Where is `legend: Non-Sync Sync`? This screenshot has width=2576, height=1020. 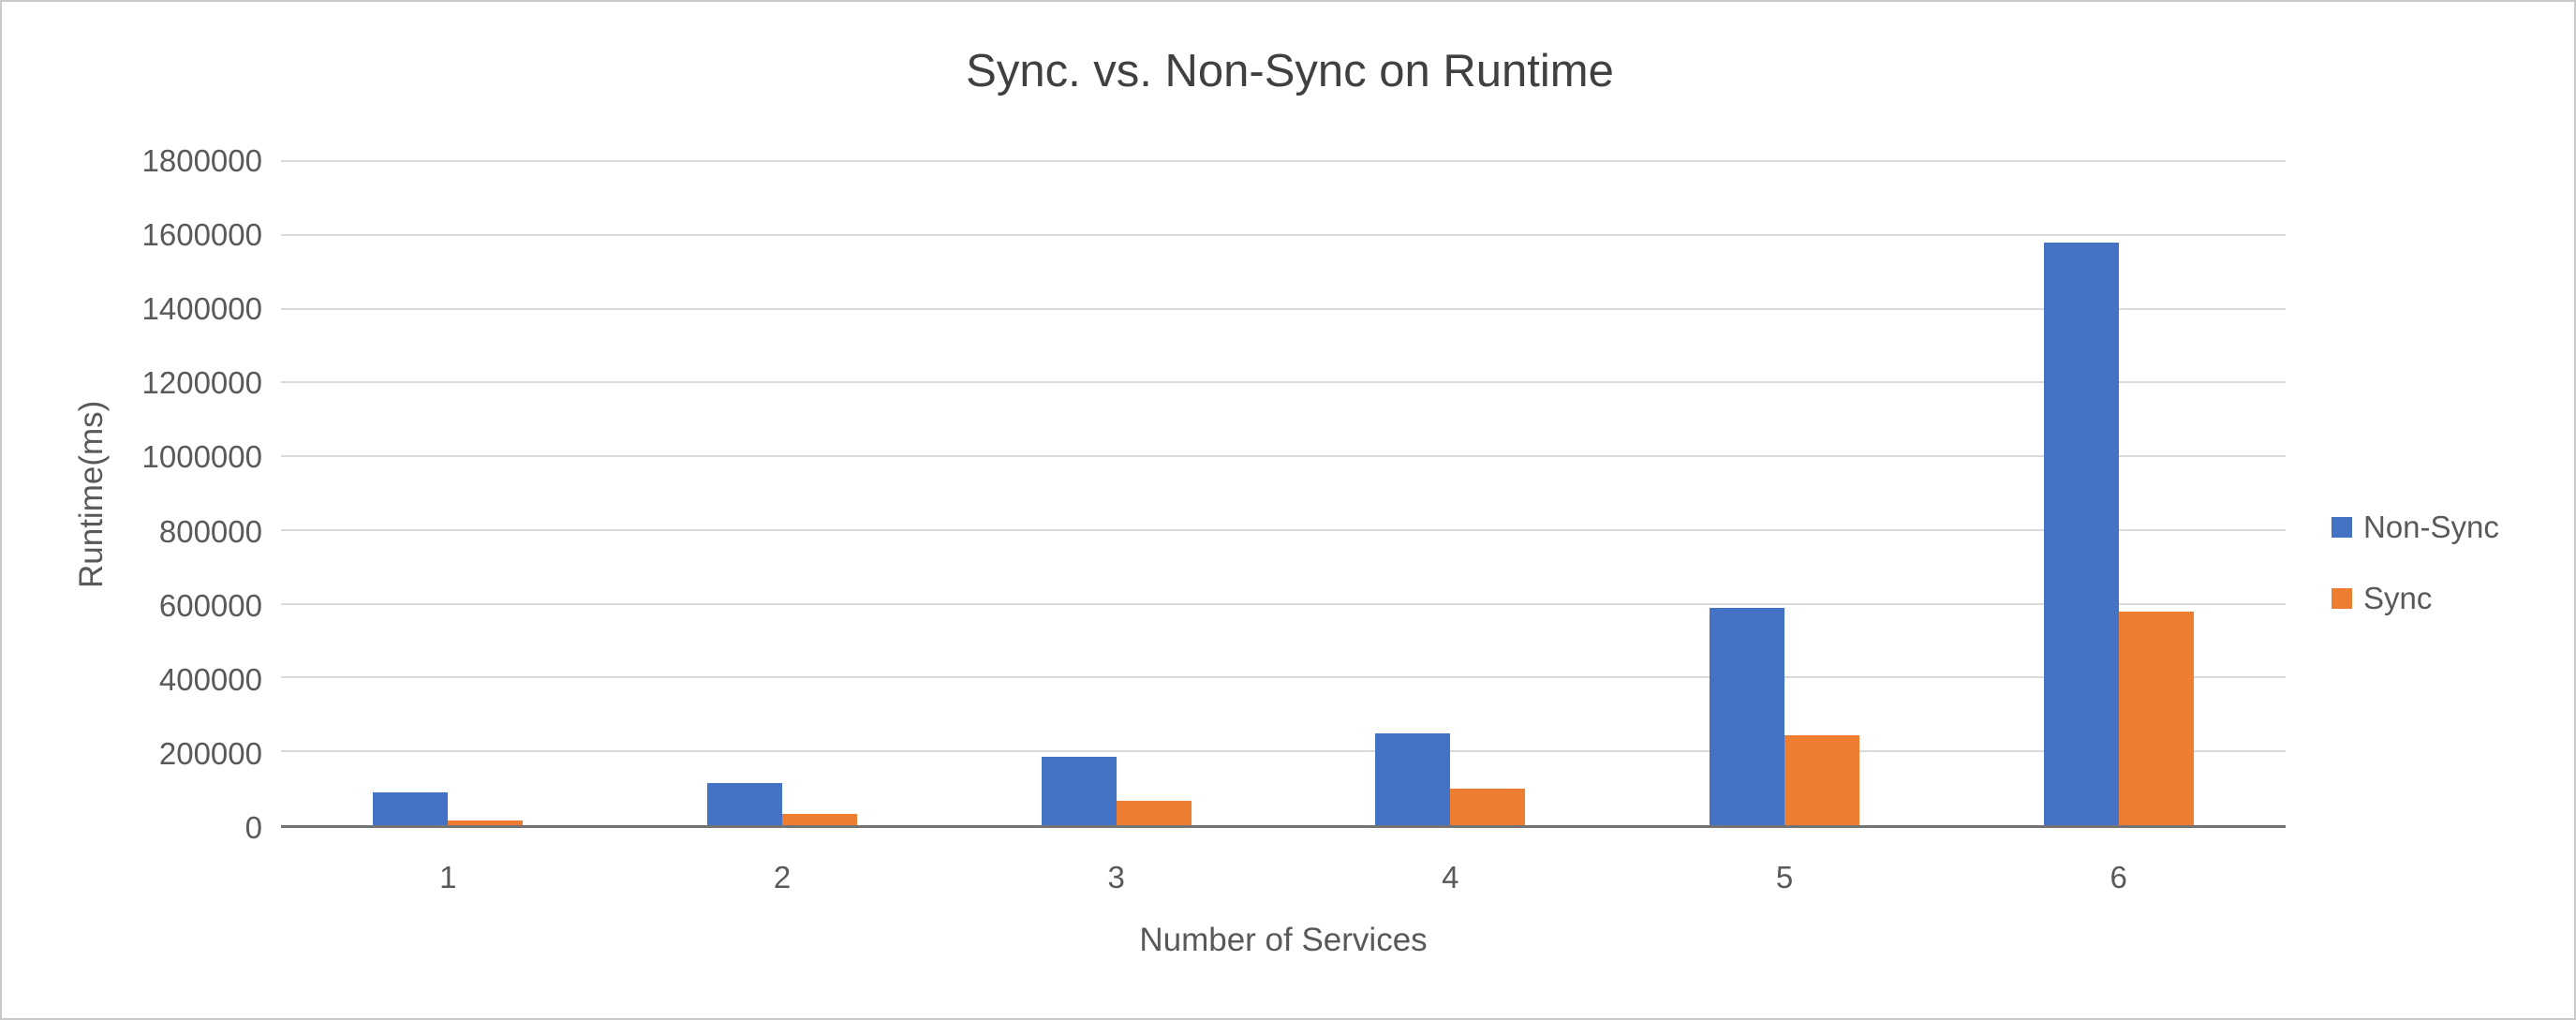 legend: Non-Sync Sync is located at coordinates (2415, 563).